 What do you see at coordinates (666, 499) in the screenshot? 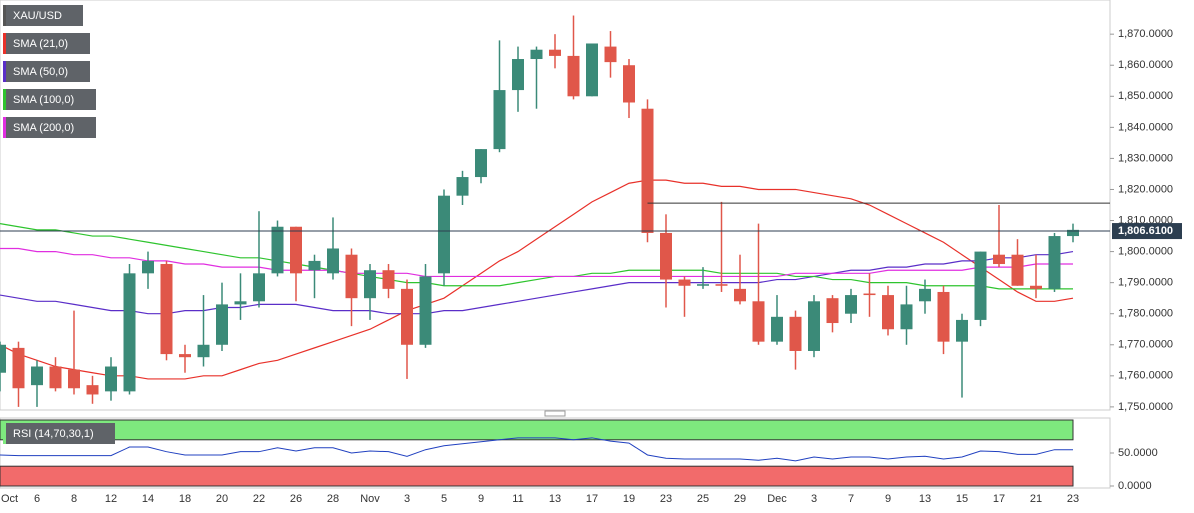
I see `x-tick-label: 23` at bounding box center [666, 499].